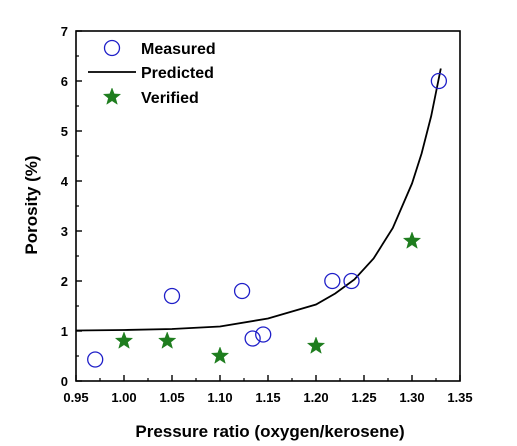 The height and width of the screenshot is (446, 517). What do you see at coordinates (459, 397) in the screenshot?
I see `x-tick-label: 1.35` at bounding box center [459, 397].